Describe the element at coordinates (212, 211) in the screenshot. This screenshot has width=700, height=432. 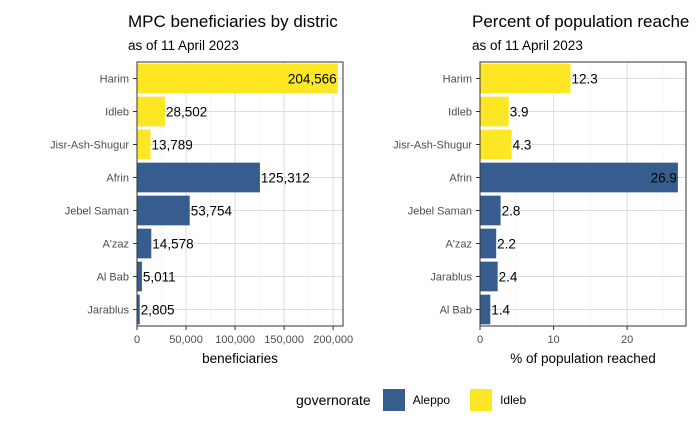
I see `chart-1-data-label: 53,754` at that location.